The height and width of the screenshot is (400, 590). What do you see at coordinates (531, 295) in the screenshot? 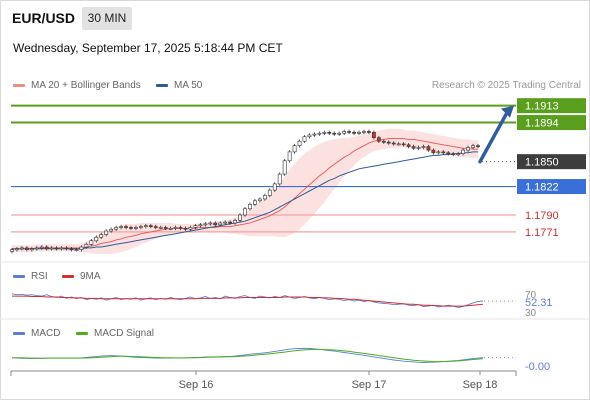
I see `rsi-tick-70: 70` at bounding box center [531, 295].